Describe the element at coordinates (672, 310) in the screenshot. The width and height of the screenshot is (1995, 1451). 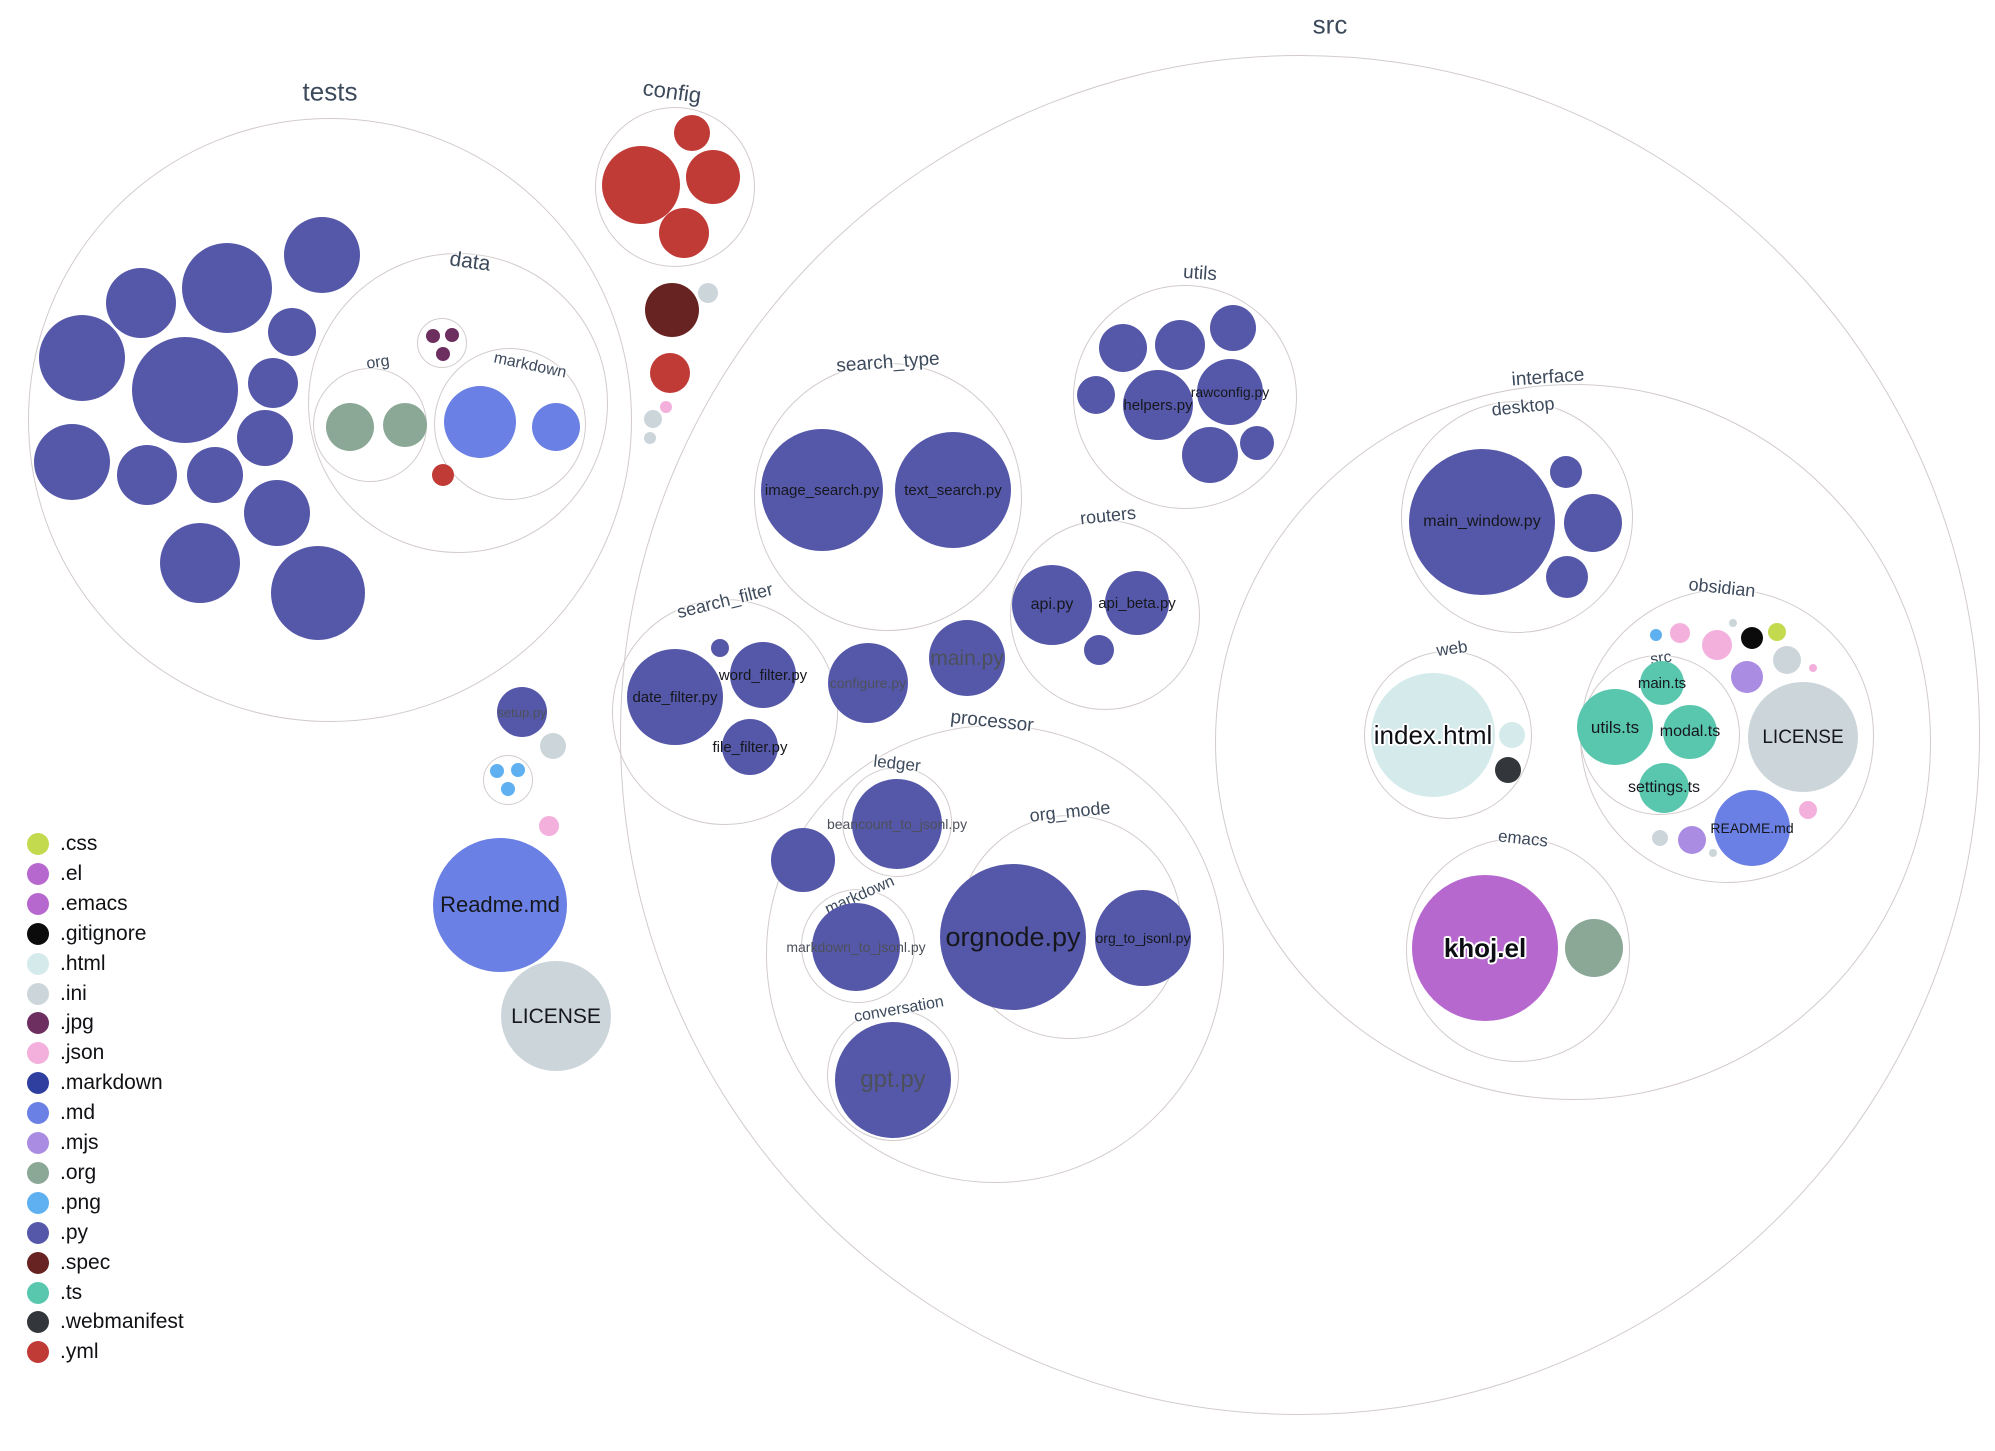
I see `file-circle-spec-file` at that location.